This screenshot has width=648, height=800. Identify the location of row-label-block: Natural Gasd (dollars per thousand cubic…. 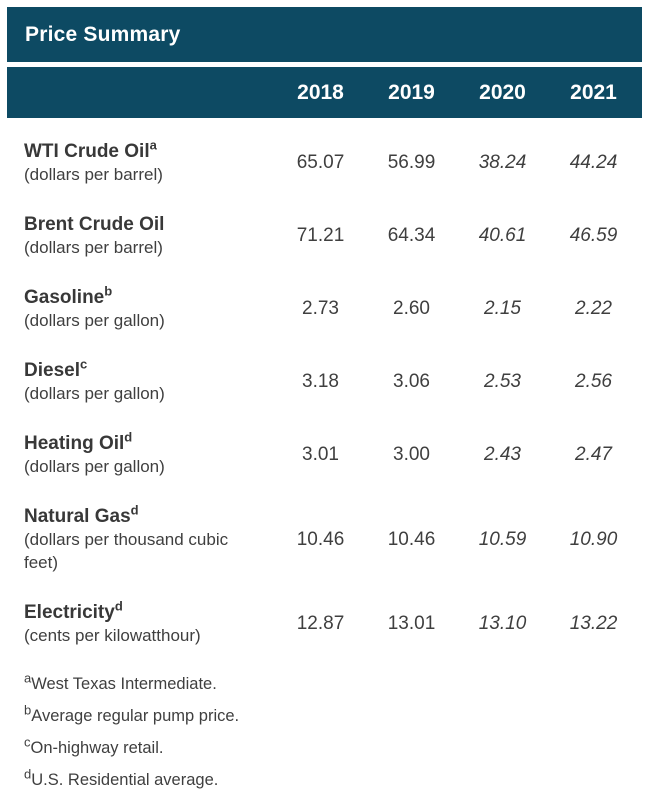
(149, 538).